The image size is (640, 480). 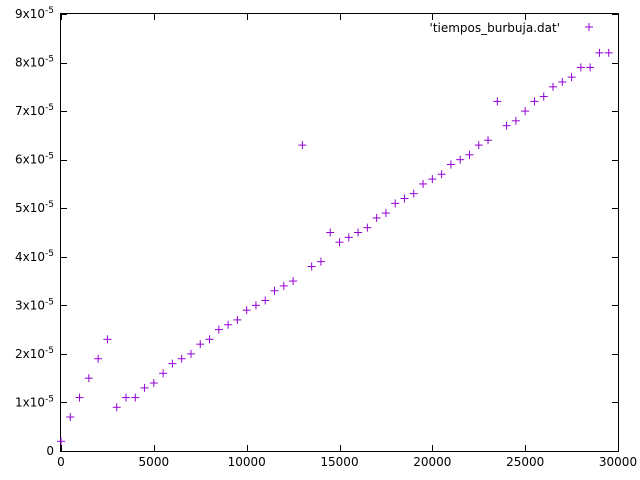 What do you see at coordinates (30, 208) in the screenshot?
I see `y-tick-mantissa: 5x10` at bounding box center [30, 208].